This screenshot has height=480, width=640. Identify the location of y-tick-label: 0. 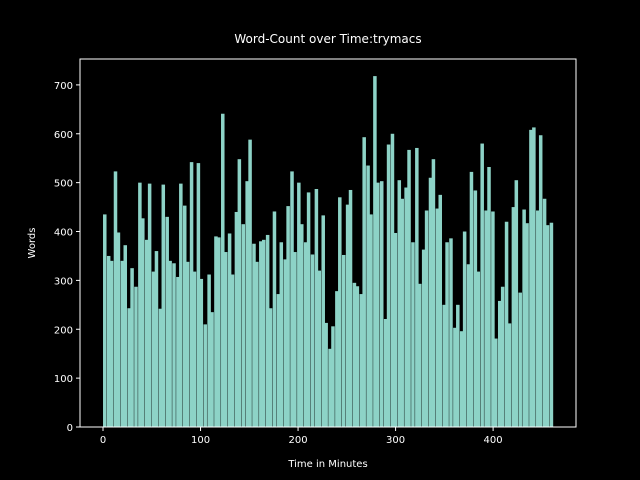
(70, 428).